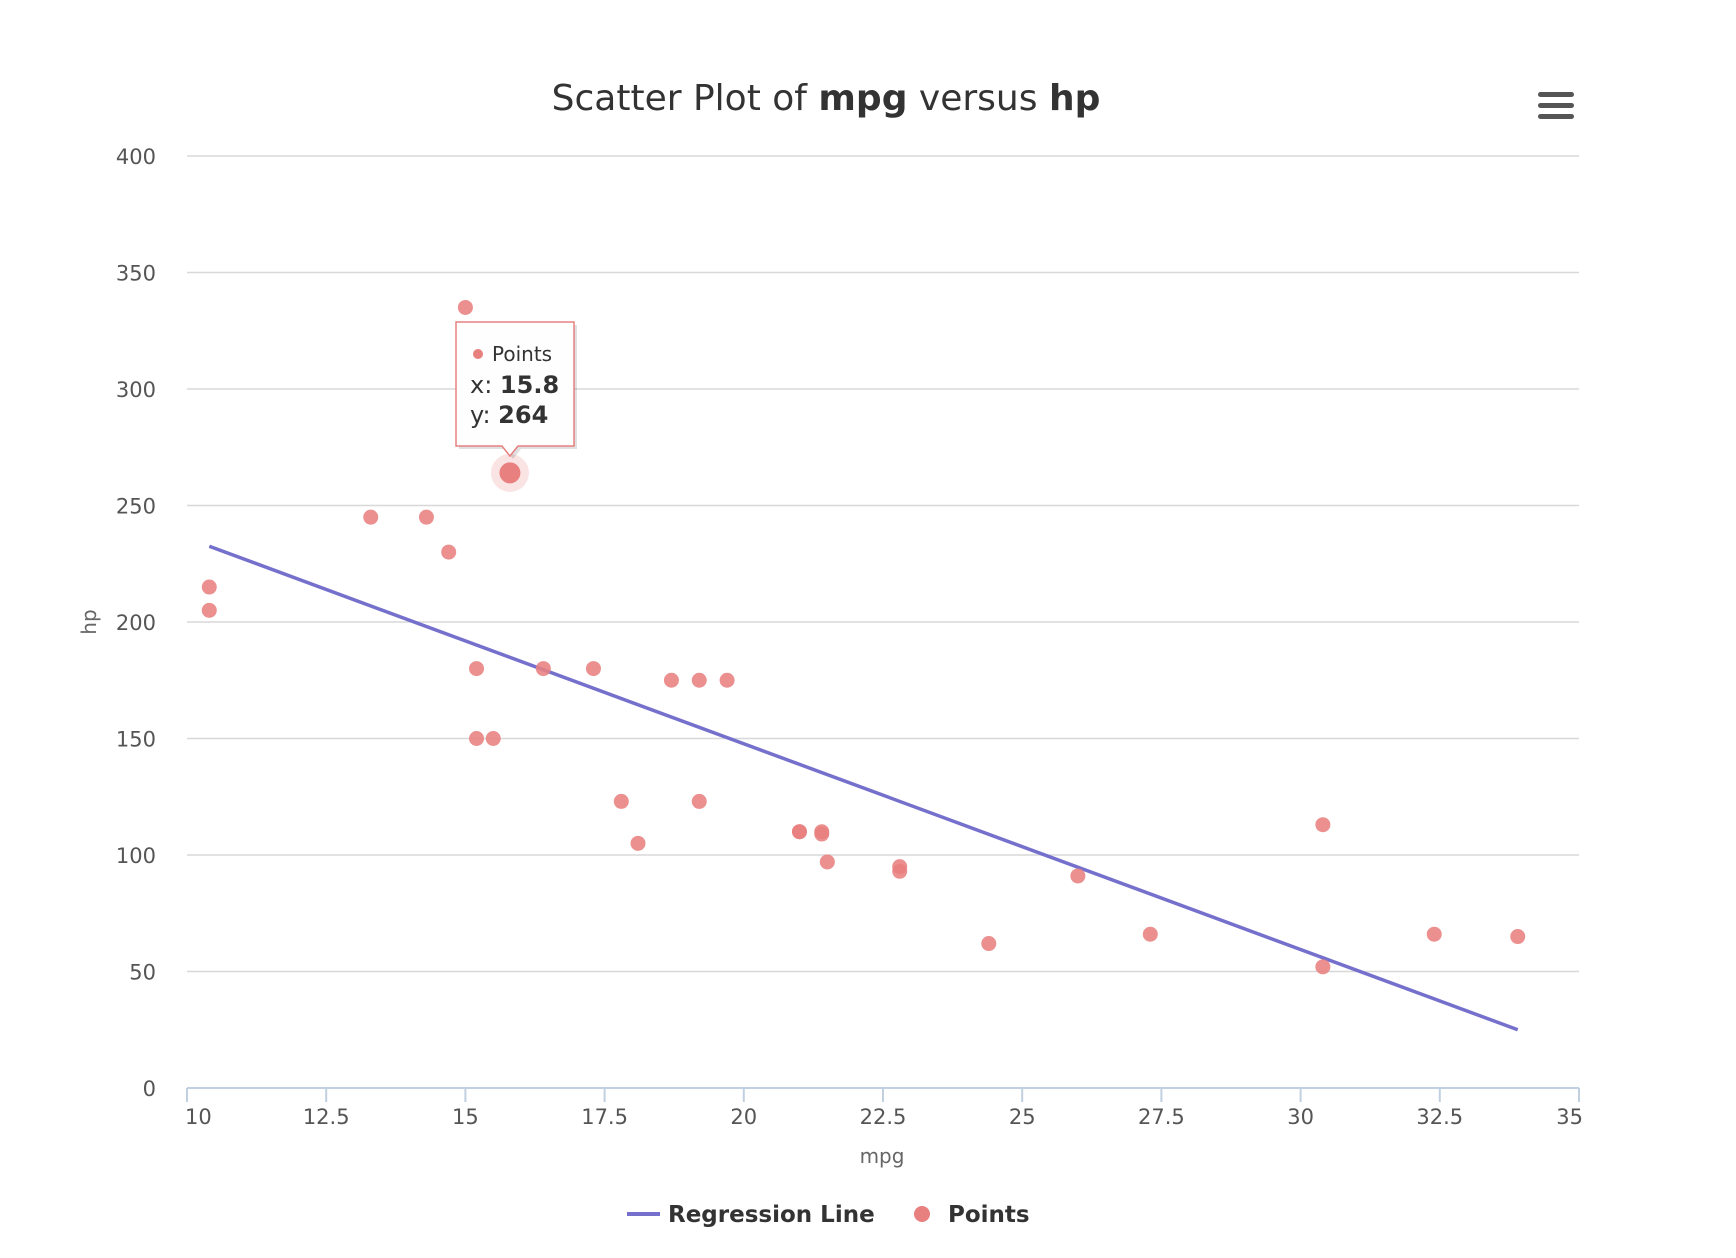 The image size is (1736, 1258). Describe the element at coordinates (465, 1117) in the screenshot. I see `x-tick-label: 15` at that location.